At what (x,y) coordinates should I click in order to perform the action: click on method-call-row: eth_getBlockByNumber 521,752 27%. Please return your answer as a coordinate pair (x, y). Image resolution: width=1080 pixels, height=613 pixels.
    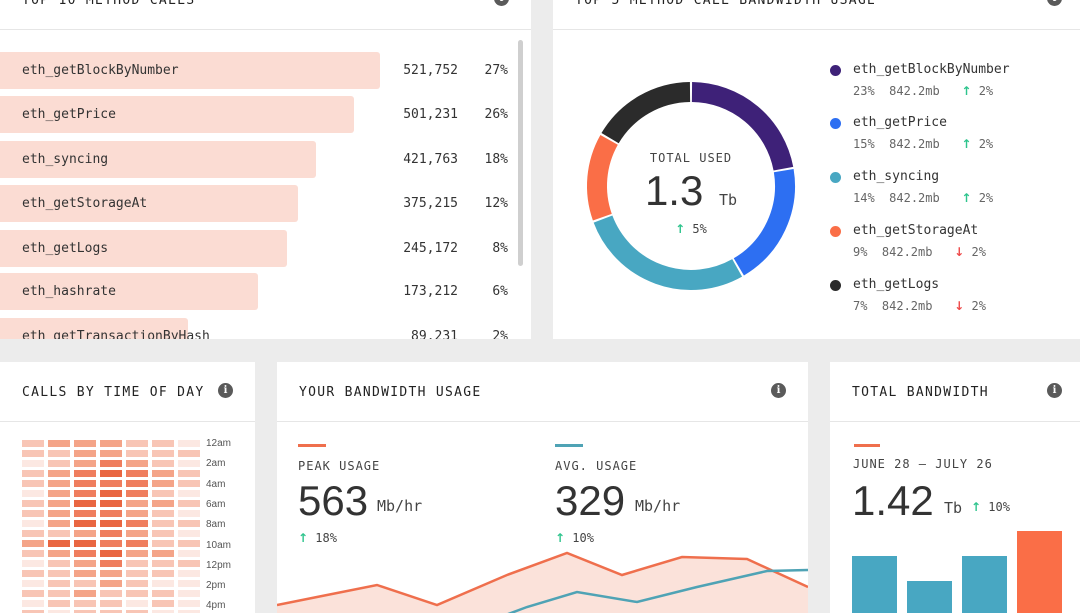
    Looking at the image, I should click on (260, 70).